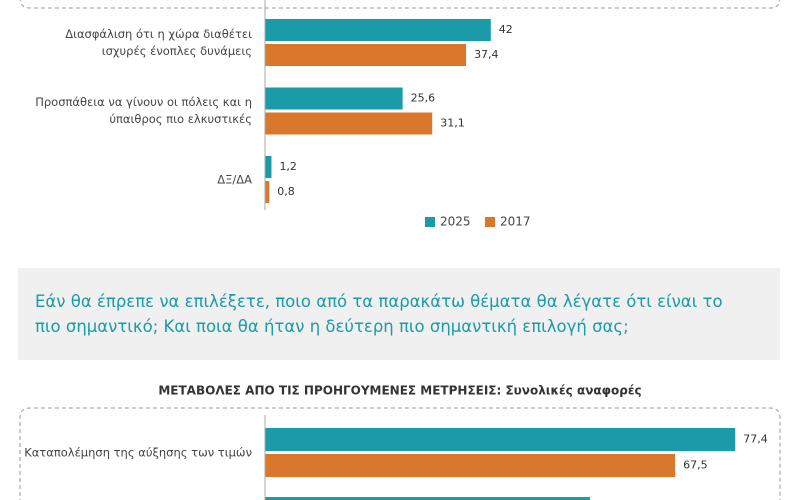  Describe the element at coordinates (288, 166) in the screenshot. I see `value-label: 1,2` at that location.